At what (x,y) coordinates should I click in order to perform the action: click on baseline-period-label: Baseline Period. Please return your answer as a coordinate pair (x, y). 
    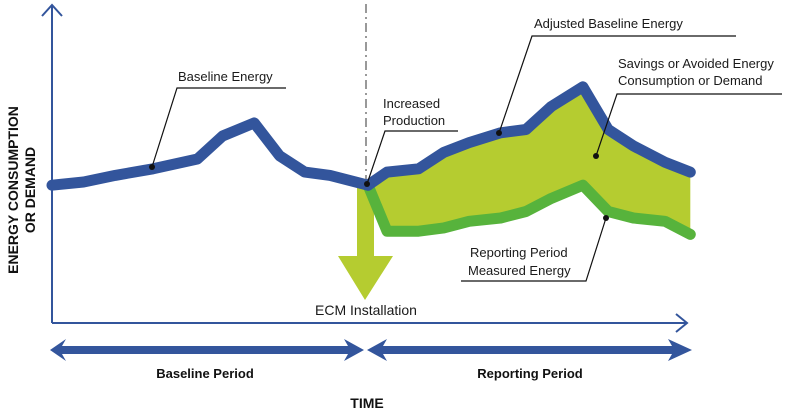
    Looking at the image, I should click on (205, 373).